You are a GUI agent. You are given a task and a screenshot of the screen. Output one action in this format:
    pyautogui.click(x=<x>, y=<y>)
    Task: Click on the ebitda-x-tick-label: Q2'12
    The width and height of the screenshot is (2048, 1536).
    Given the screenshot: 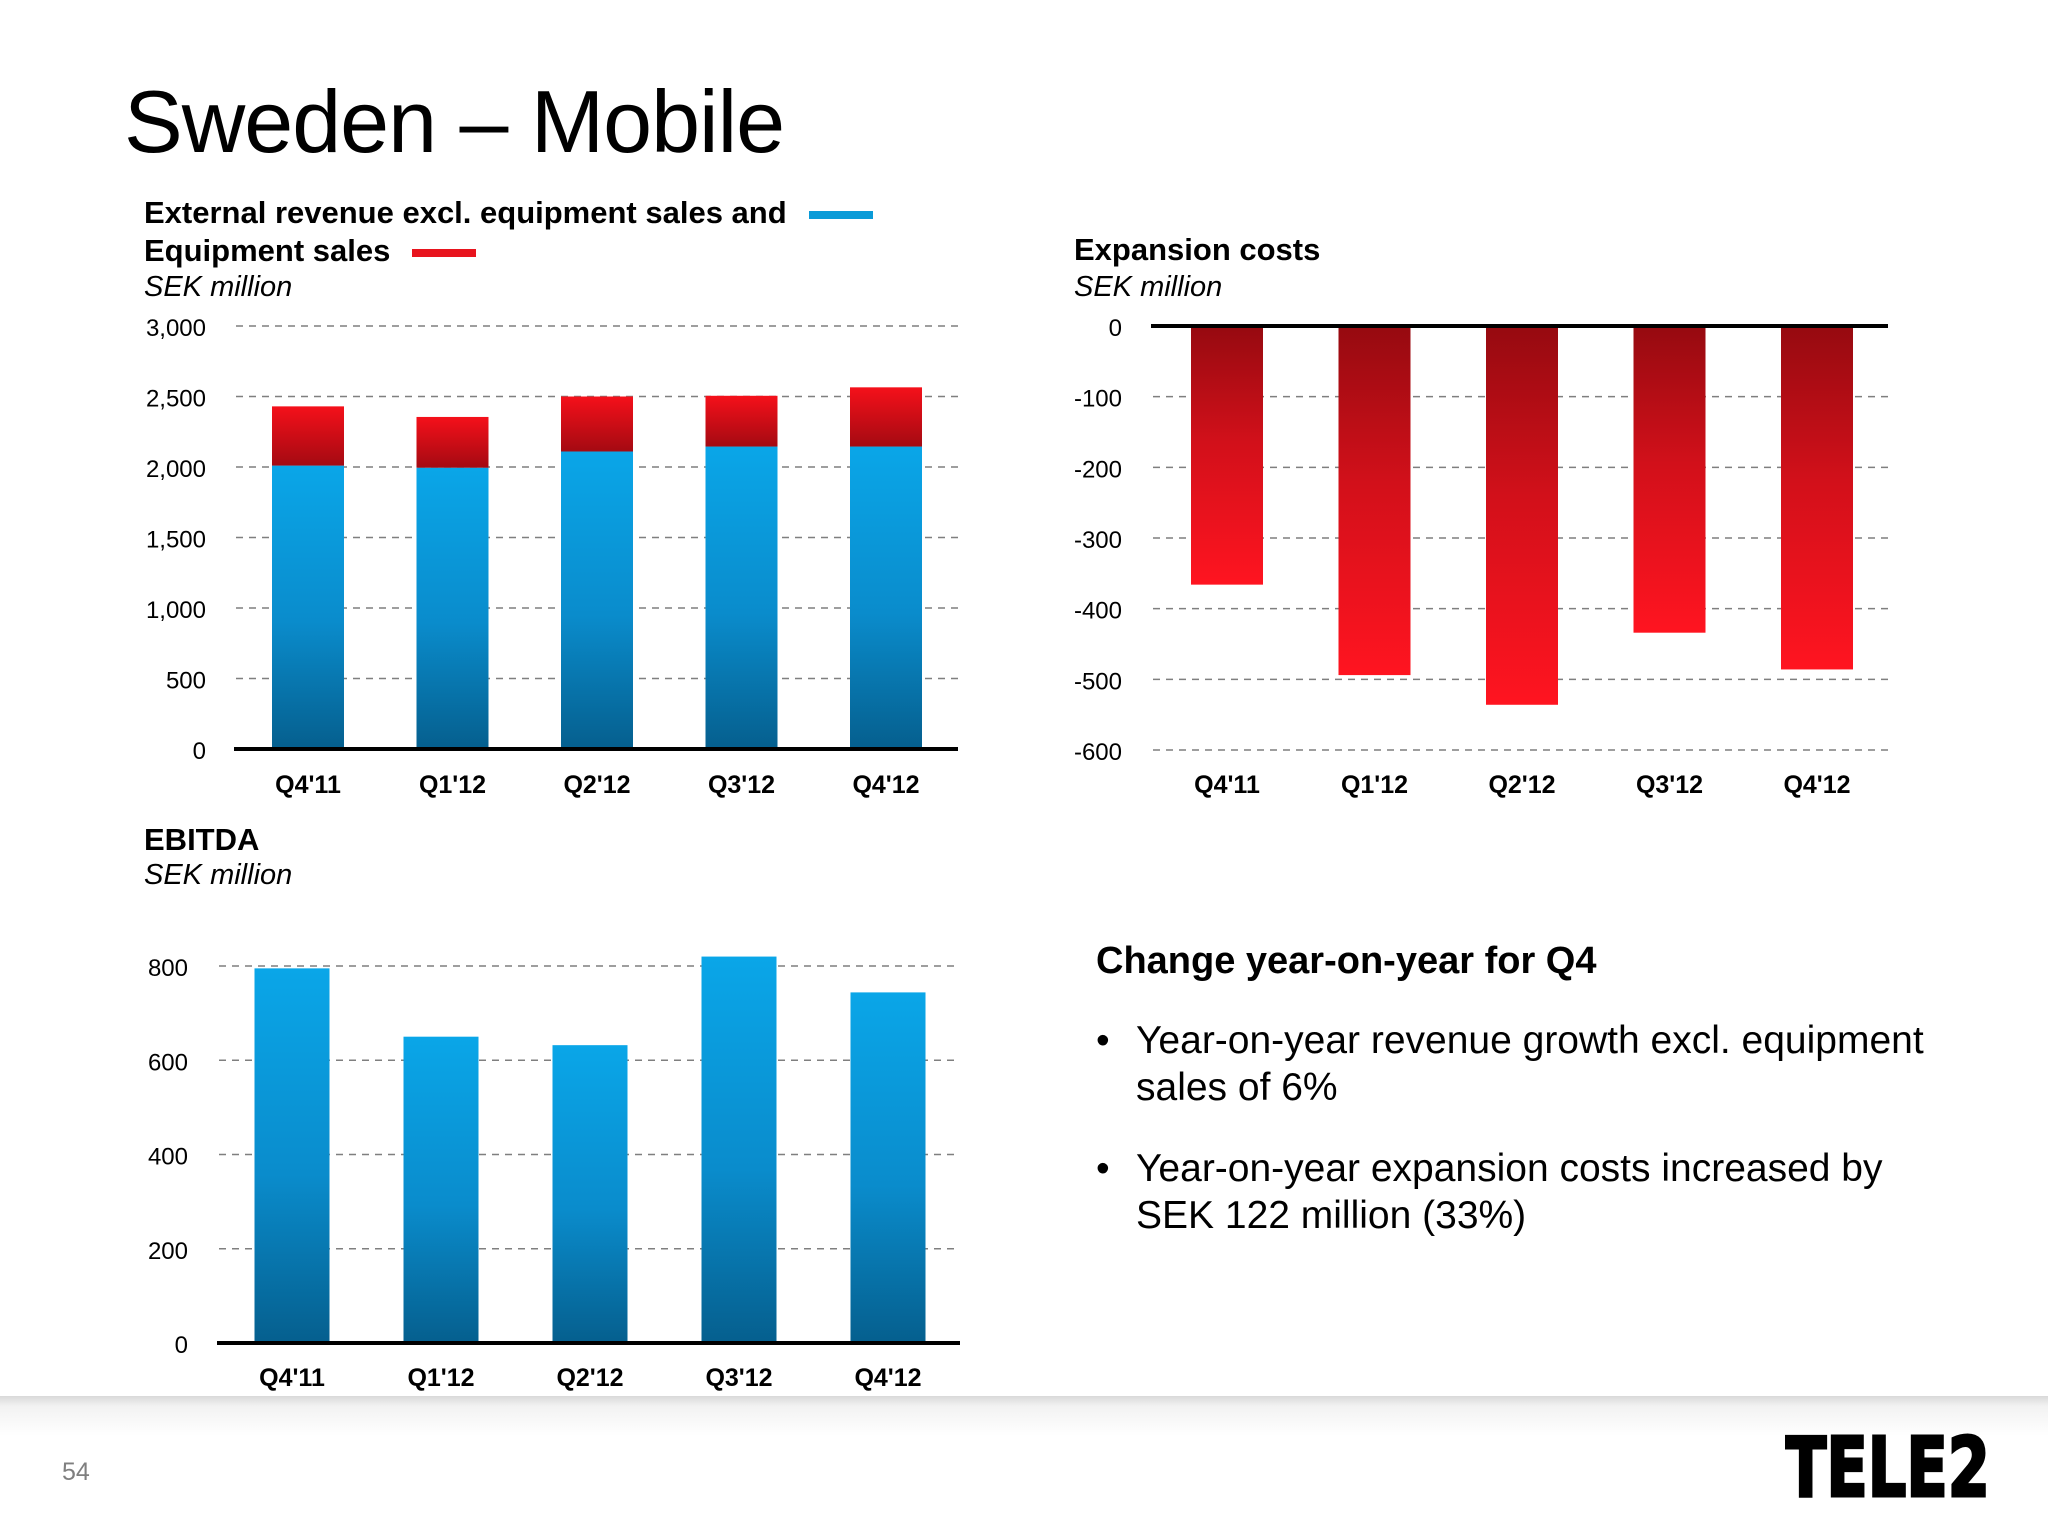 What is the action you would take?
    pyautogui.click(x=589, y=1378)
    